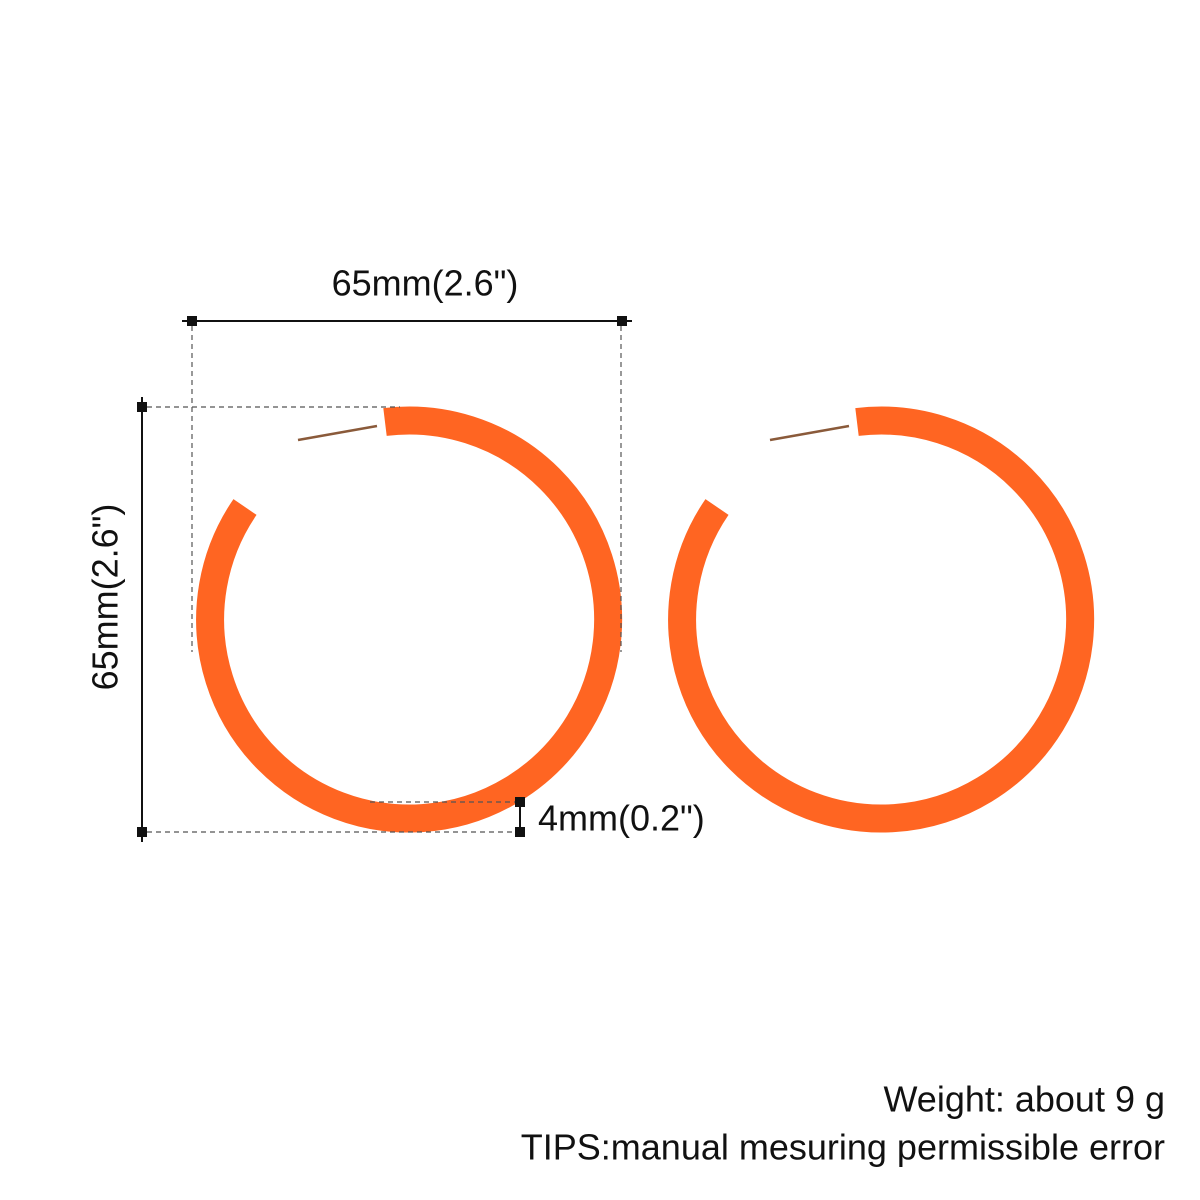  Describe the element at coordinates (105, 597) in the screenshot. I see `height-label: 65mm(2.6")` at that location.